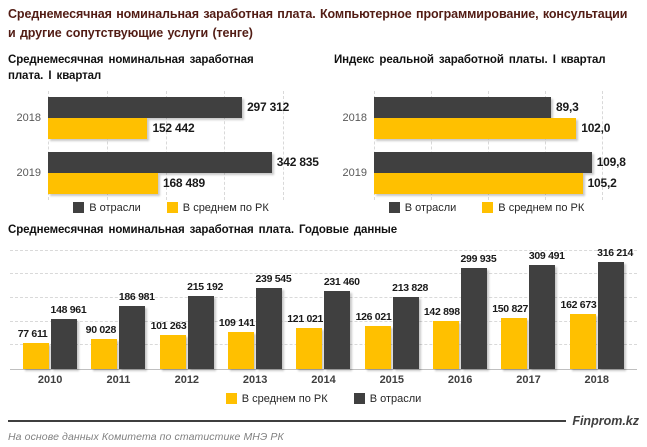 Image resolution: width=647 pixels, height=447 pixels. Describe the element at coordinates (460, 379) in the screenshot. I see `year-label: 2016` at that location.